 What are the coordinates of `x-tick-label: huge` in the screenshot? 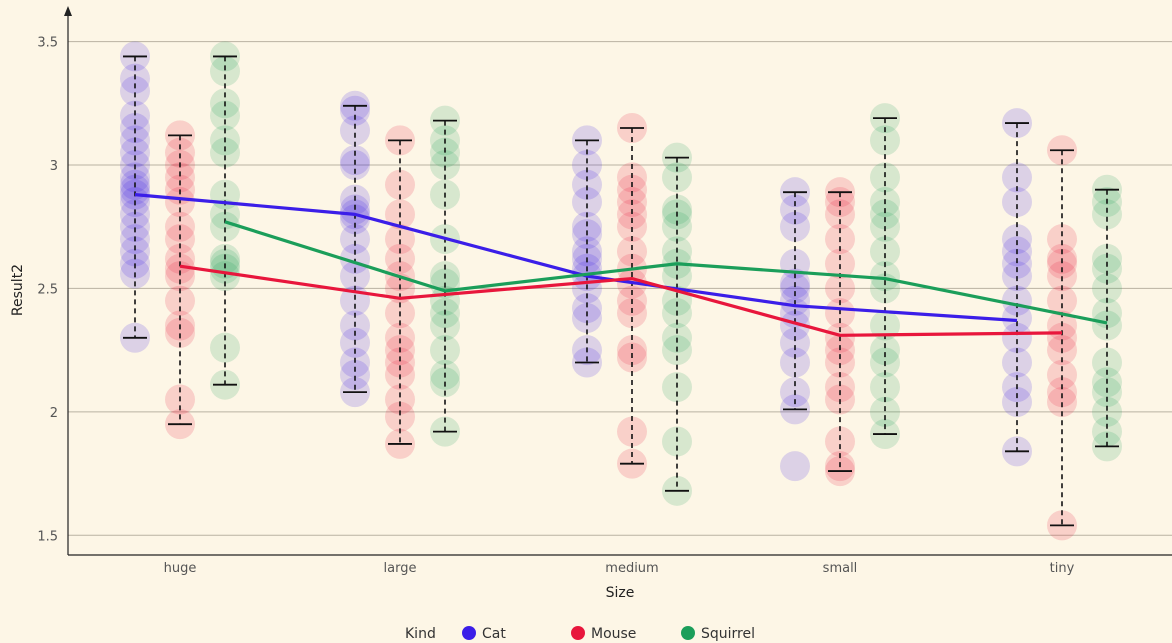 It's located at (180, 568).